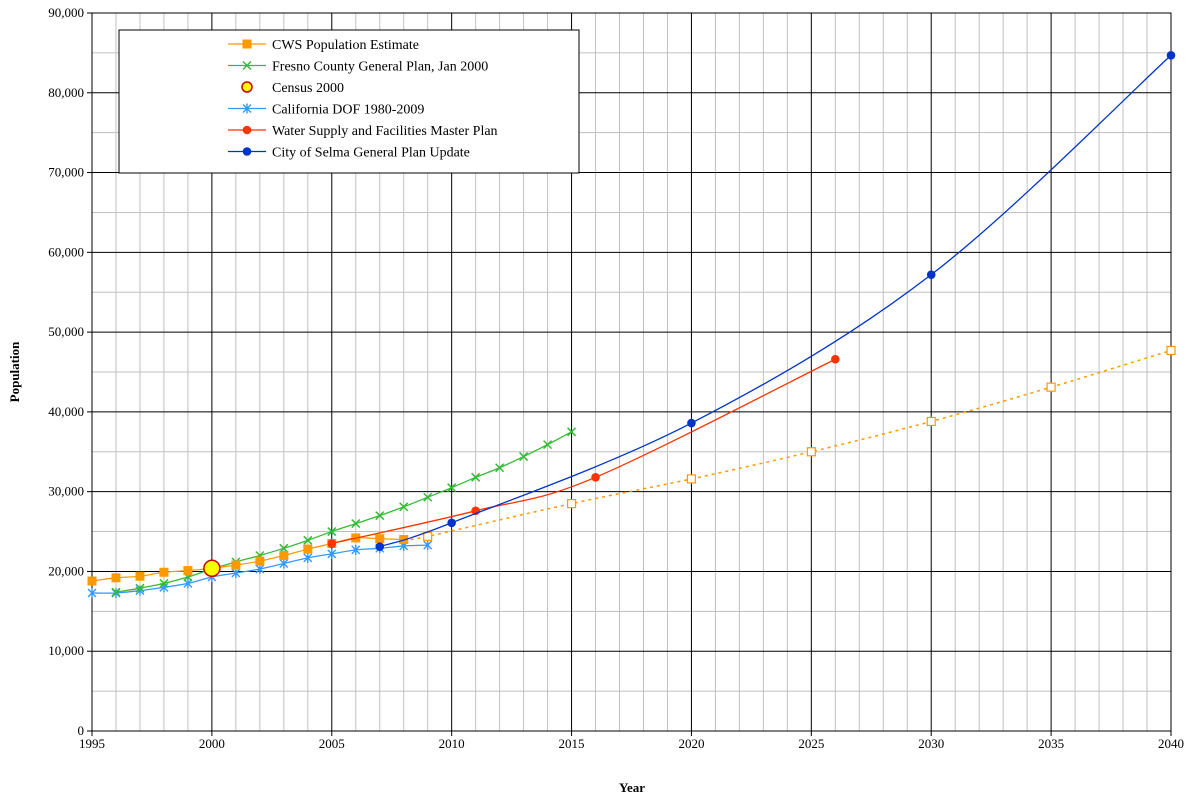  What do you see at coordinates (631, 741) in the screenshot?
I see `x-axis-ticks: 1995 2000 2005 2010 2015 2020 2025 2030 2035 2040` at bounding box center [631, 741].